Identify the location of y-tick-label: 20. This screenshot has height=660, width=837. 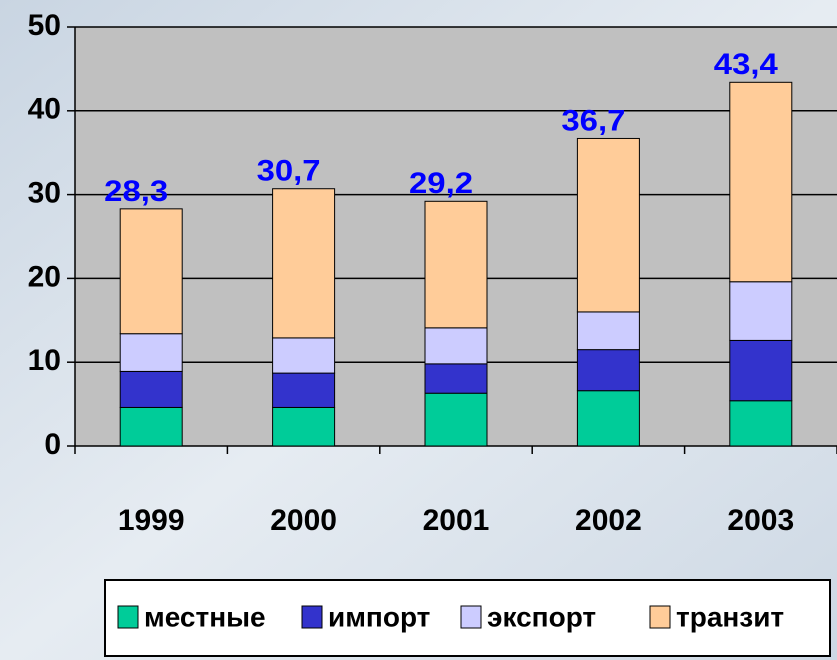
(44, 276).